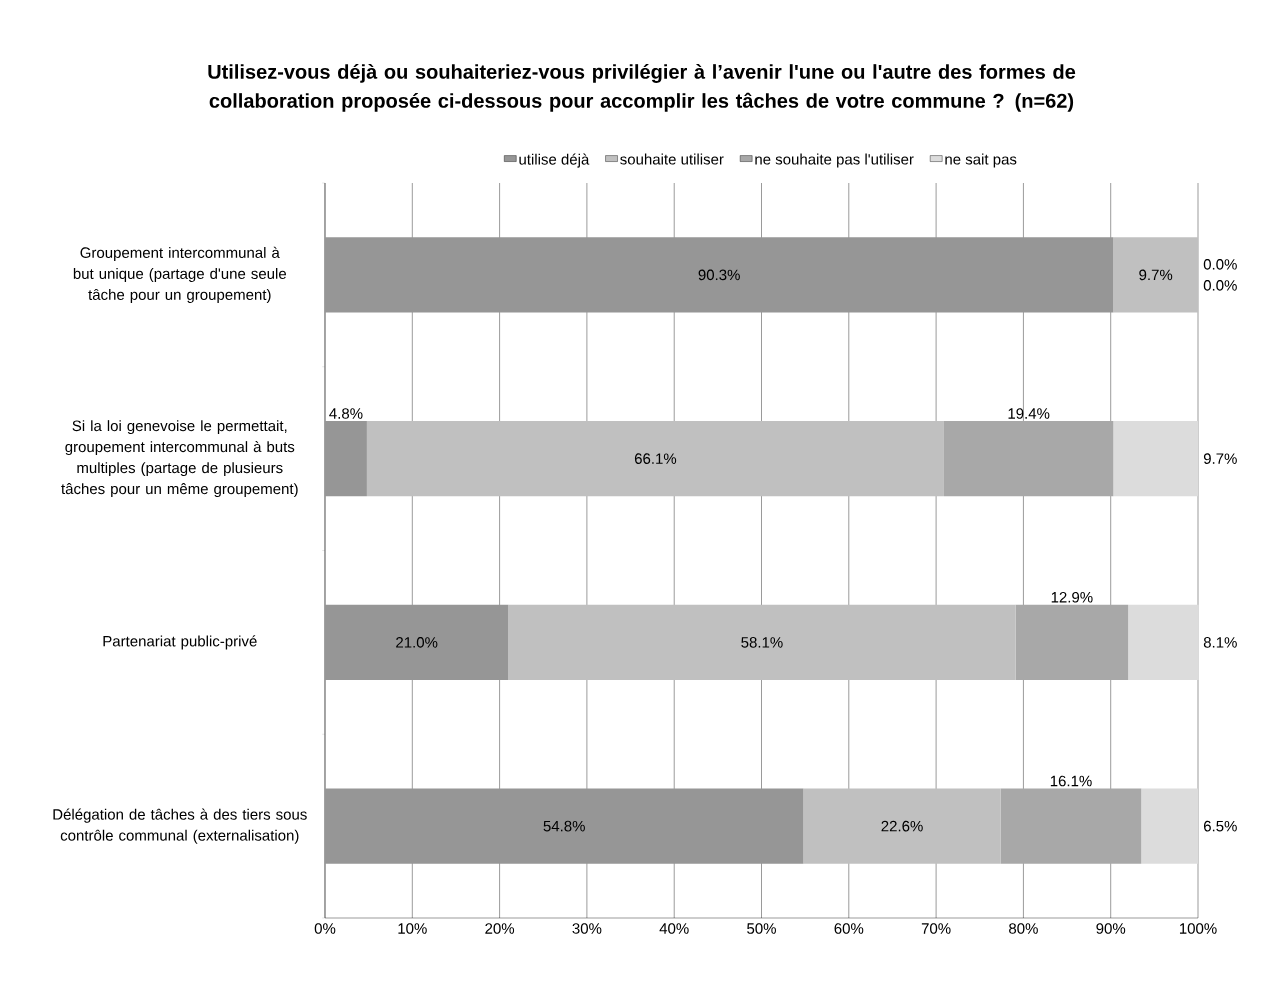  I want to click on x-tick-label: 10%, so click(412, 928).